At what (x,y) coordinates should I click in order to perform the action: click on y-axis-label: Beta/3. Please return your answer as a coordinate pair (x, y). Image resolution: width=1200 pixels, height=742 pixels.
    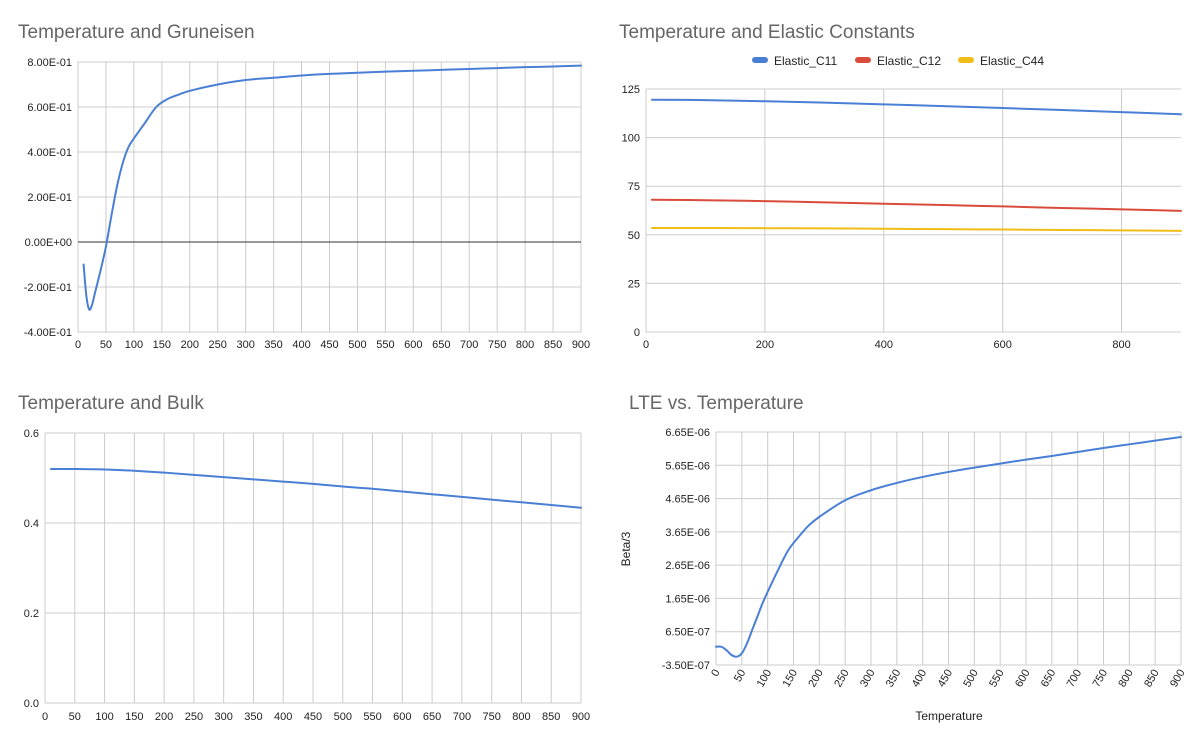
    Looking at the image, I should click on (626, 548).